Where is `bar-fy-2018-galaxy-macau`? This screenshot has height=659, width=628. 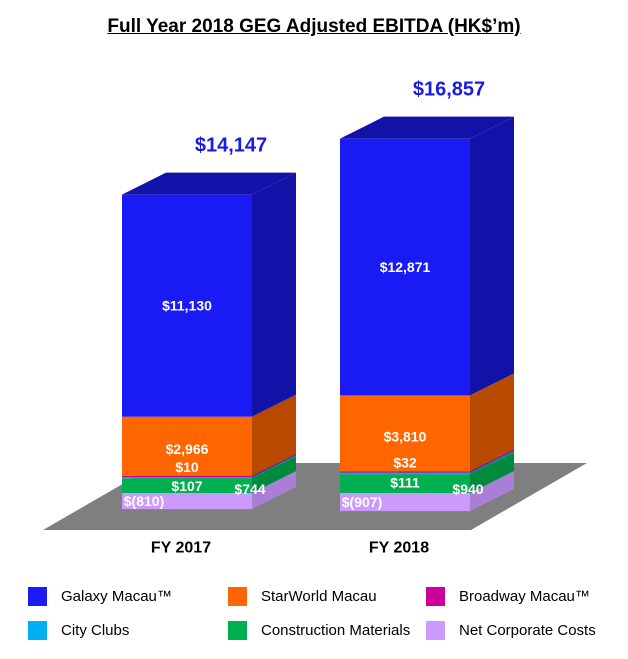
bar-fy-2018-galaxy-macau is located at coordinates (405, 267).